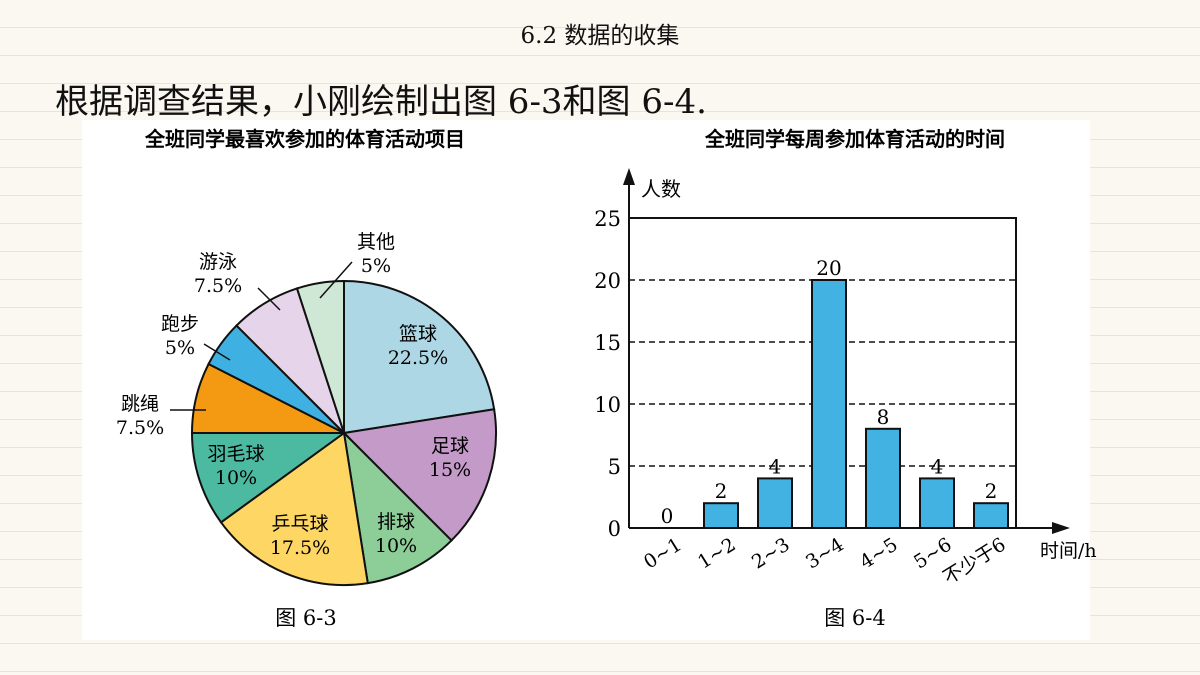  I want to click on pie-label: 跳绳, so click(140, 404).